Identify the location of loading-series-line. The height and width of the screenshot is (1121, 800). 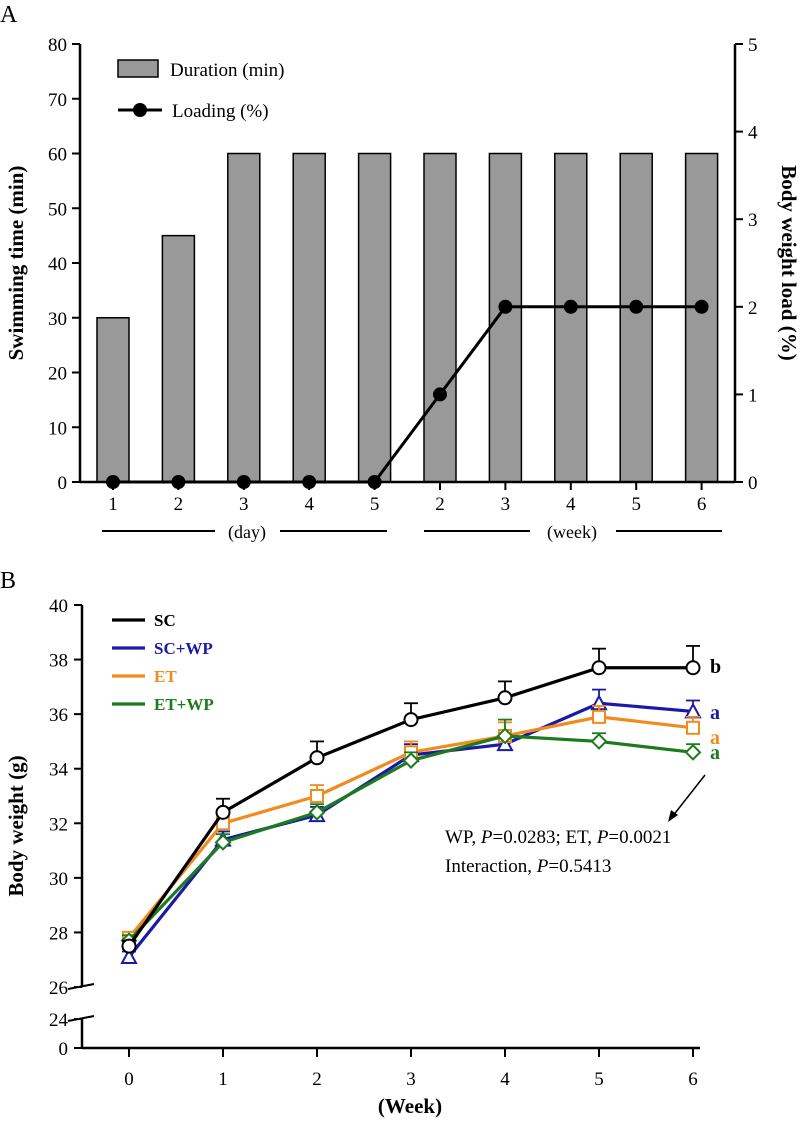
(407, 394).